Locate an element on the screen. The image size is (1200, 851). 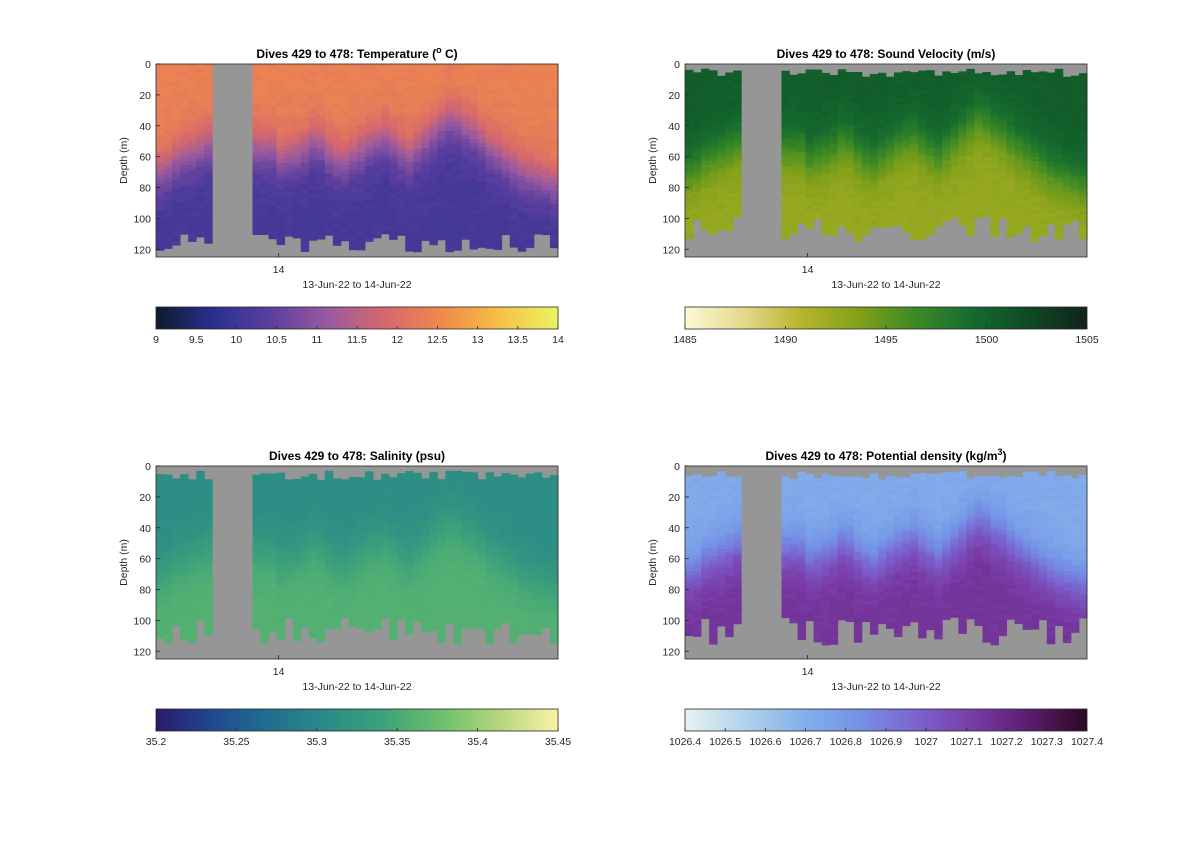
x-tick-label: 14 is located at coordinates (808, 270).